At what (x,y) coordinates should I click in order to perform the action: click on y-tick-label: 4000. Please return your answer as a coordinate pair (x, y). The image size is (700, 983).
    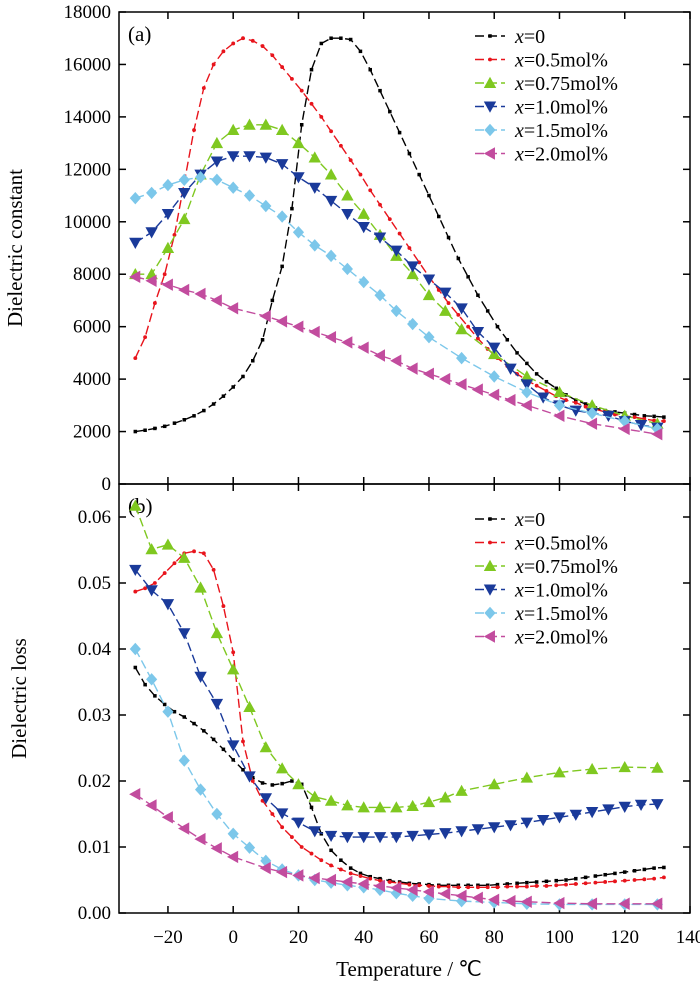
    Looking at the image, I should click on (92, 379).